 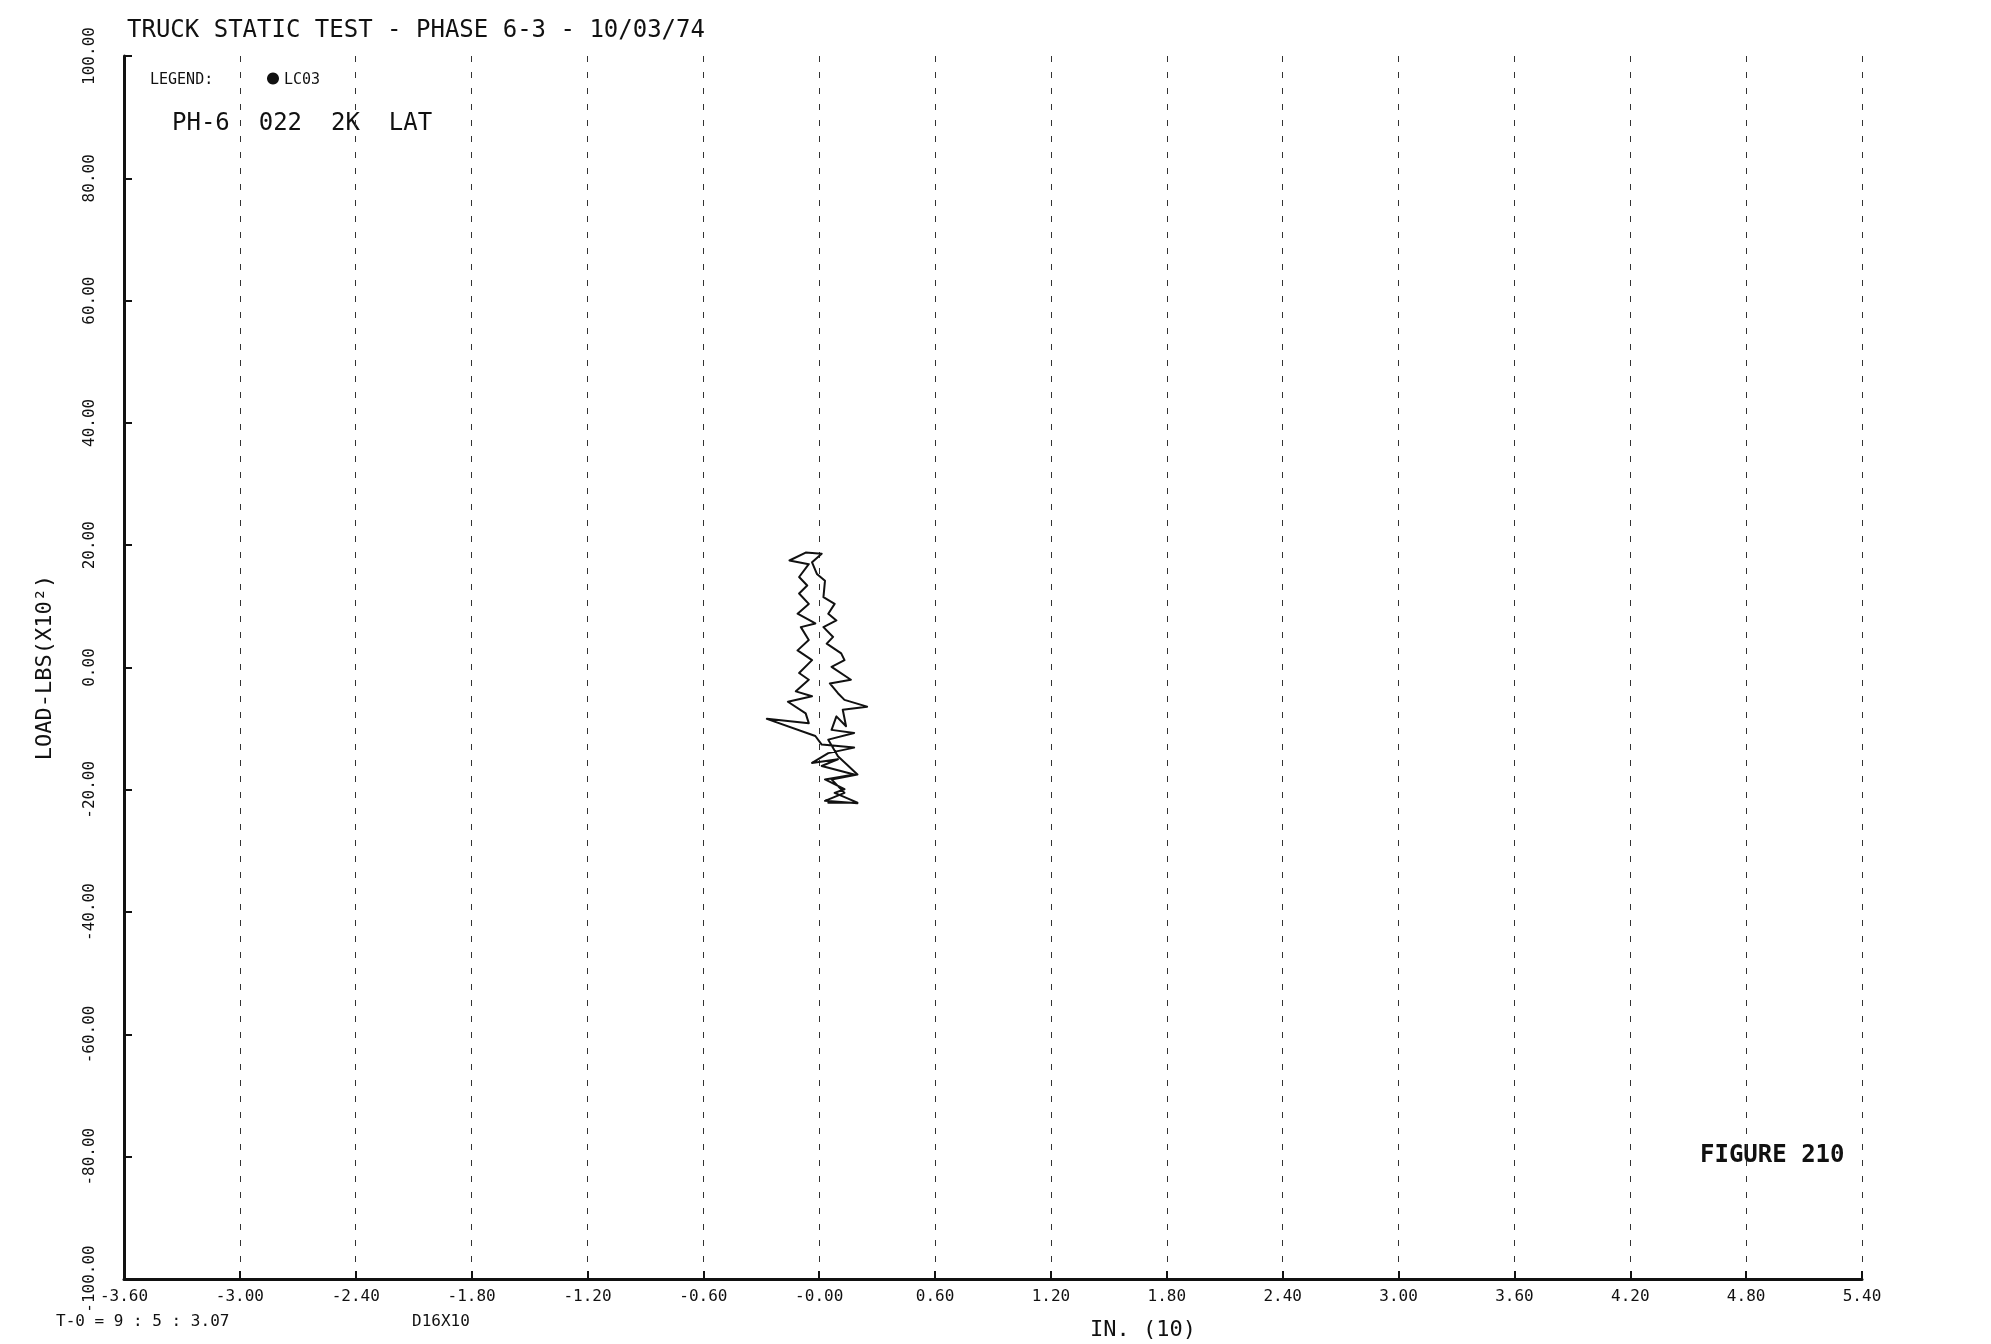 I want to click on y-tick-label: 80.00, so click(x=88, y=178).